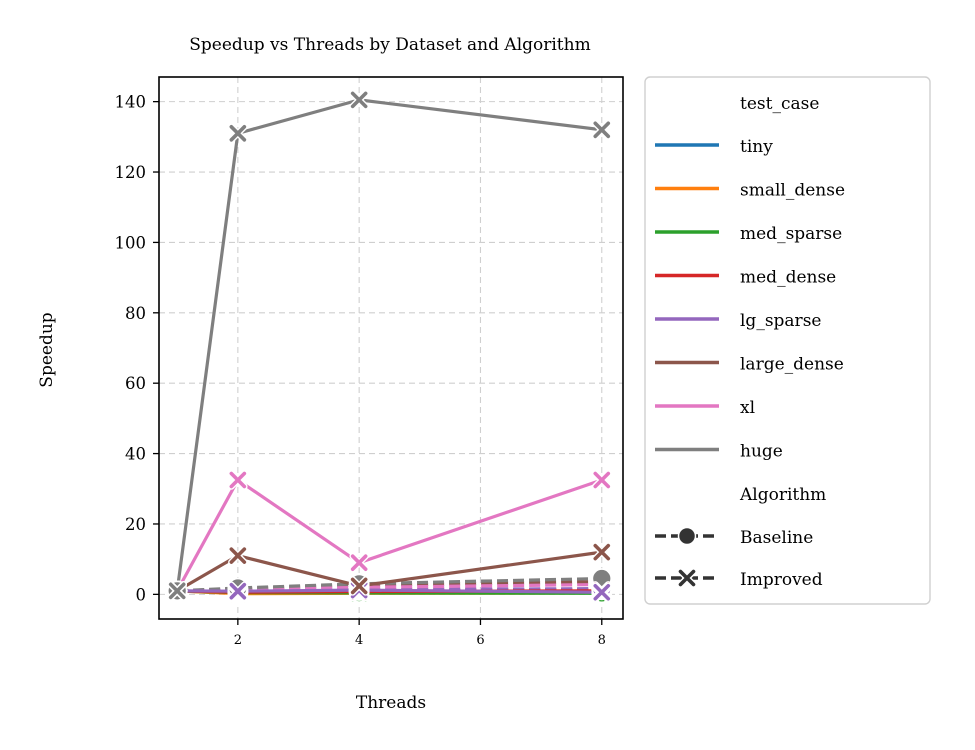 The image size is (975, 750). I want to click on legend-hue-title: test_case, so click(779, 104).